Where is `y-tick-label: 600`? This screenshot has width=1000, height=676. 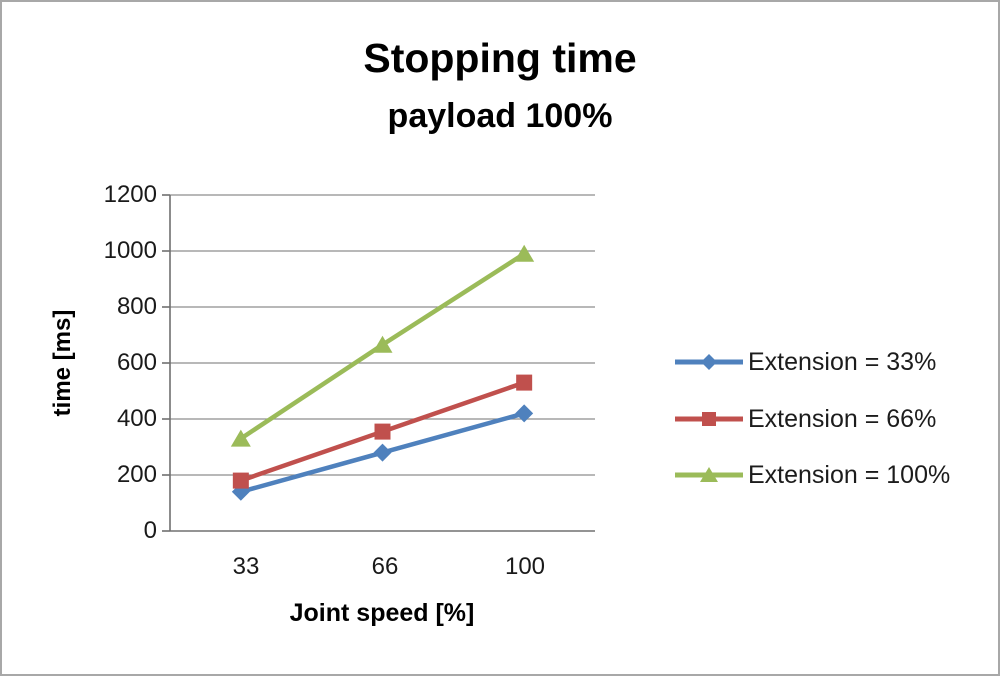 y-tick-label: 600 is located at coordinates (136, 362).